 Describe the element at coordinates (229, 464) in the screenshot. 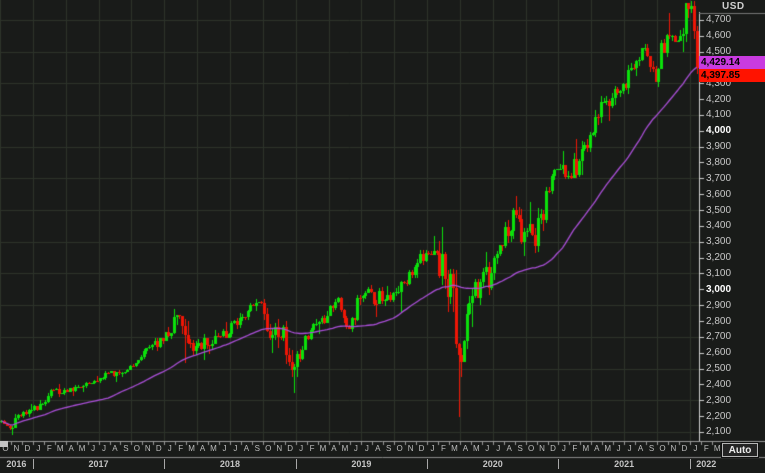

I see `year-label: 2018` at that location.